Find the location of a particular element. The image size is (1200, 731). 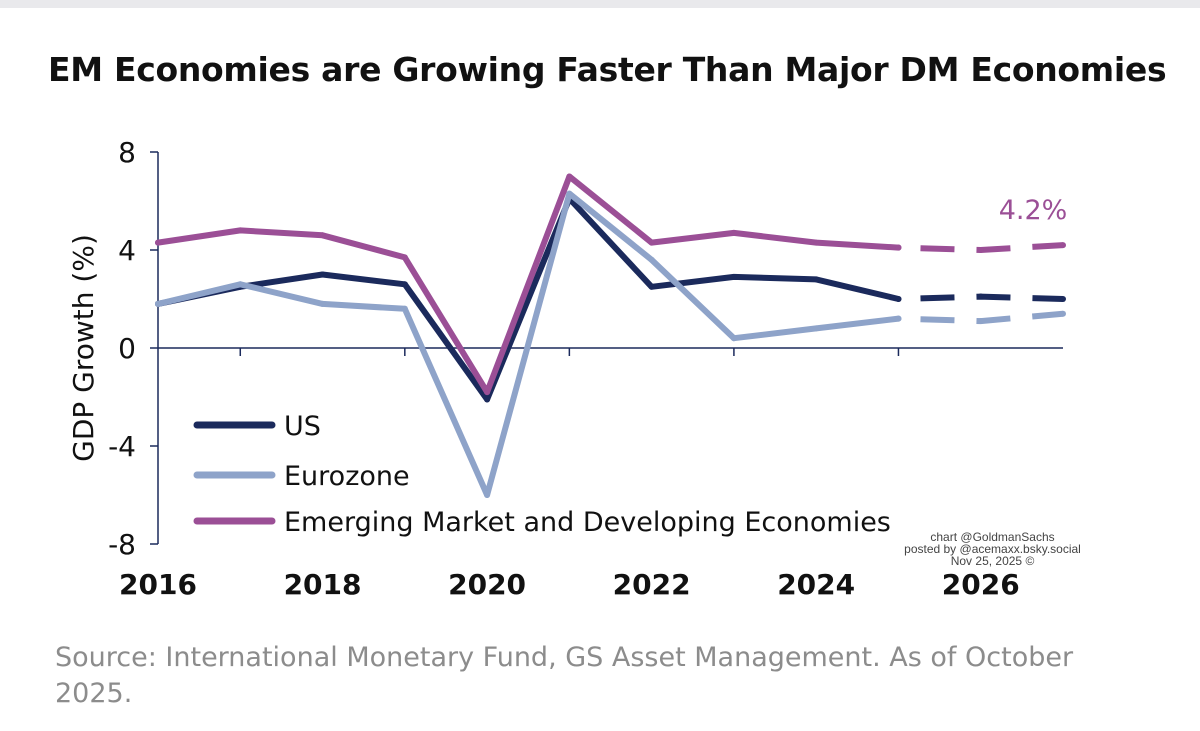

y-tick-label: -8 is located at coordinates (122, 544).